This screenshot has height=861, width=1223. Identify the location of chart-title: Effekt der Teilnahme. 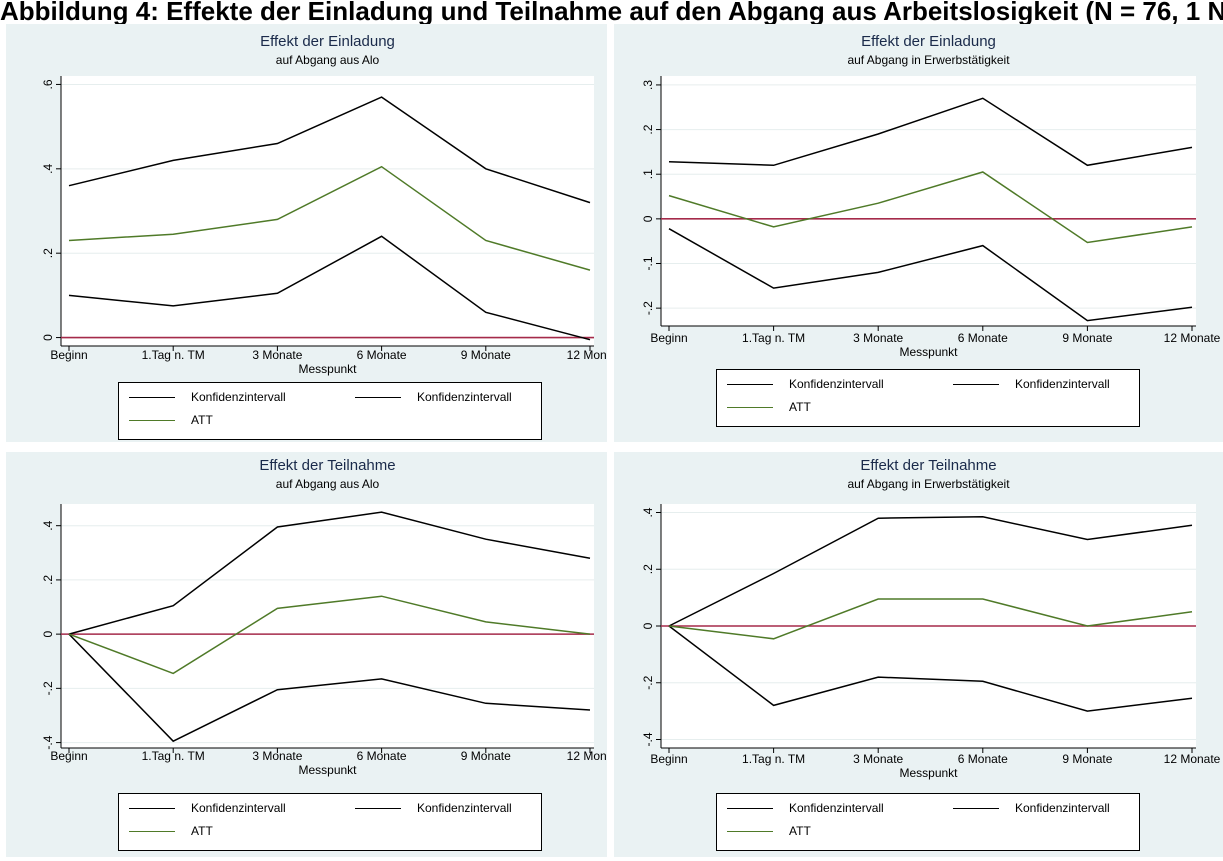
(928, 465).